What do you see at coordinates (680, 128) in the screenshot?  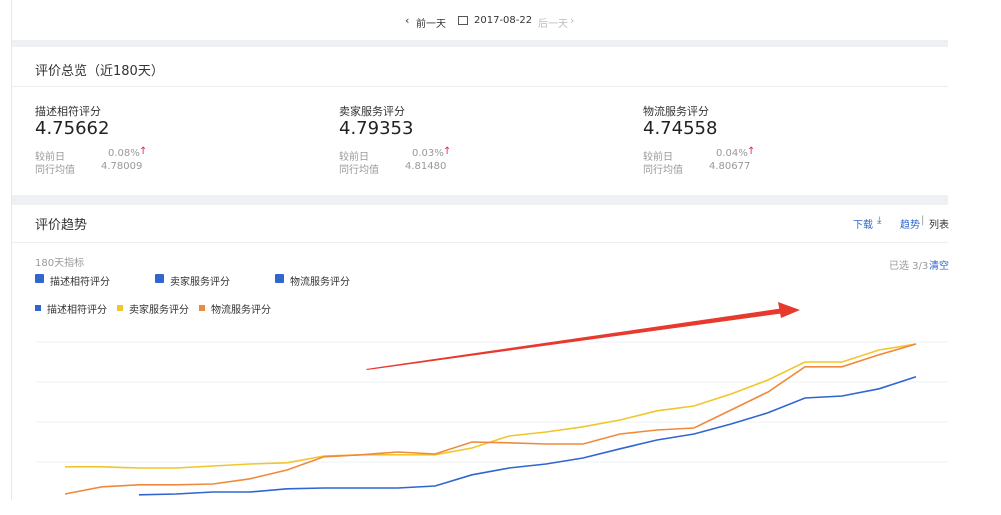 I see `card-score: 4.74558` at bounding box center [680, 128].